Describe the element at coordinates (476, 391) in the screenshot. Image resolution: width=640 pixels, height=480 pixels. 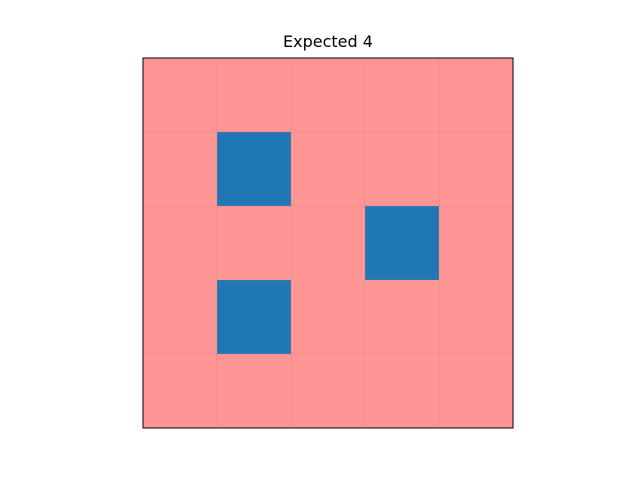
I see `heatmap-cell-r4-c4` at that location.